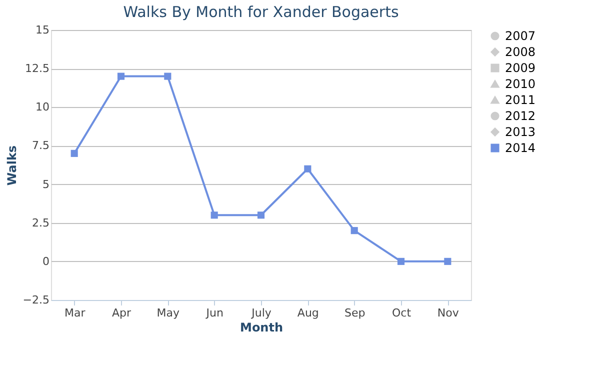 Image resolution: width=600 pixels, height=365 pixels. What do you see at coordinates (308, 313) in the screenshot?
I see `x-tick-label: Aug` at bounding box center [308, 313].